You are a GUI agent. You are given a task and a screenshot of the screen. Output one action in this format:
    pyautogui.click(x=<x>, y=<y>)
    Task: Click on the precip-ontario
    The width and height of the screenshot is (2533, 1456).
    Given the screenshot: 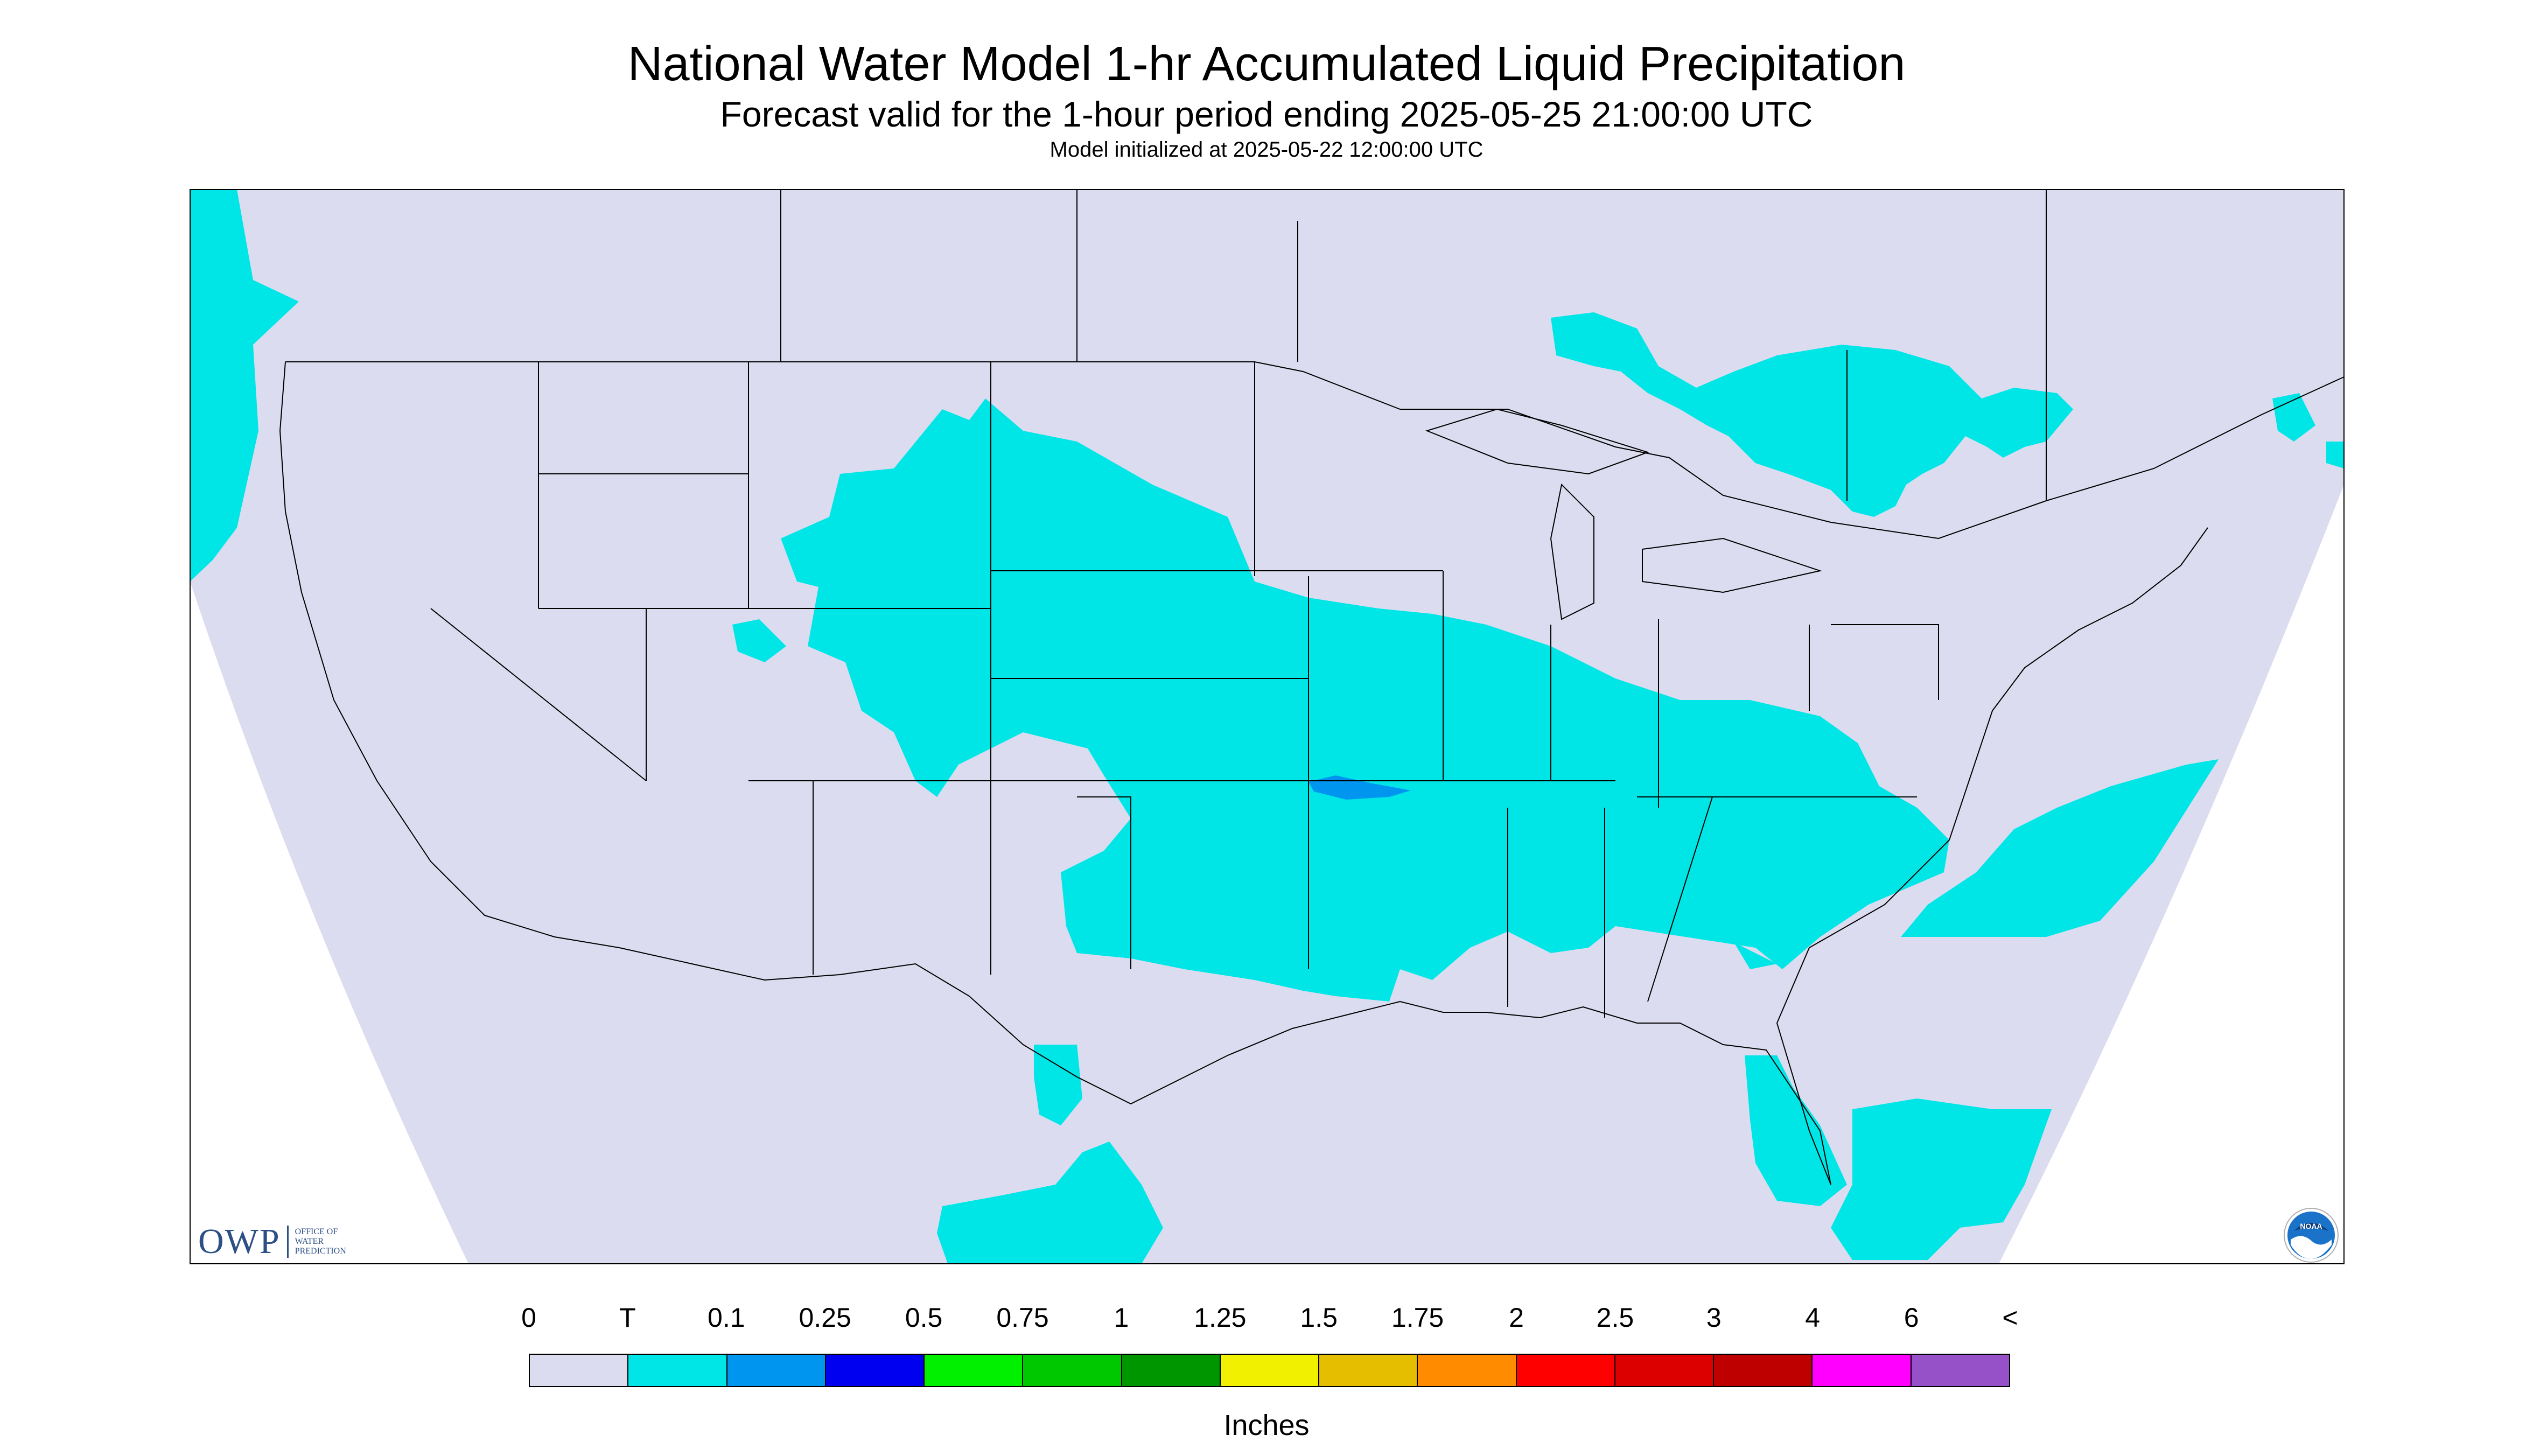 What is the action you would take?
    pyautogui.click(x=1812, y=414)
    